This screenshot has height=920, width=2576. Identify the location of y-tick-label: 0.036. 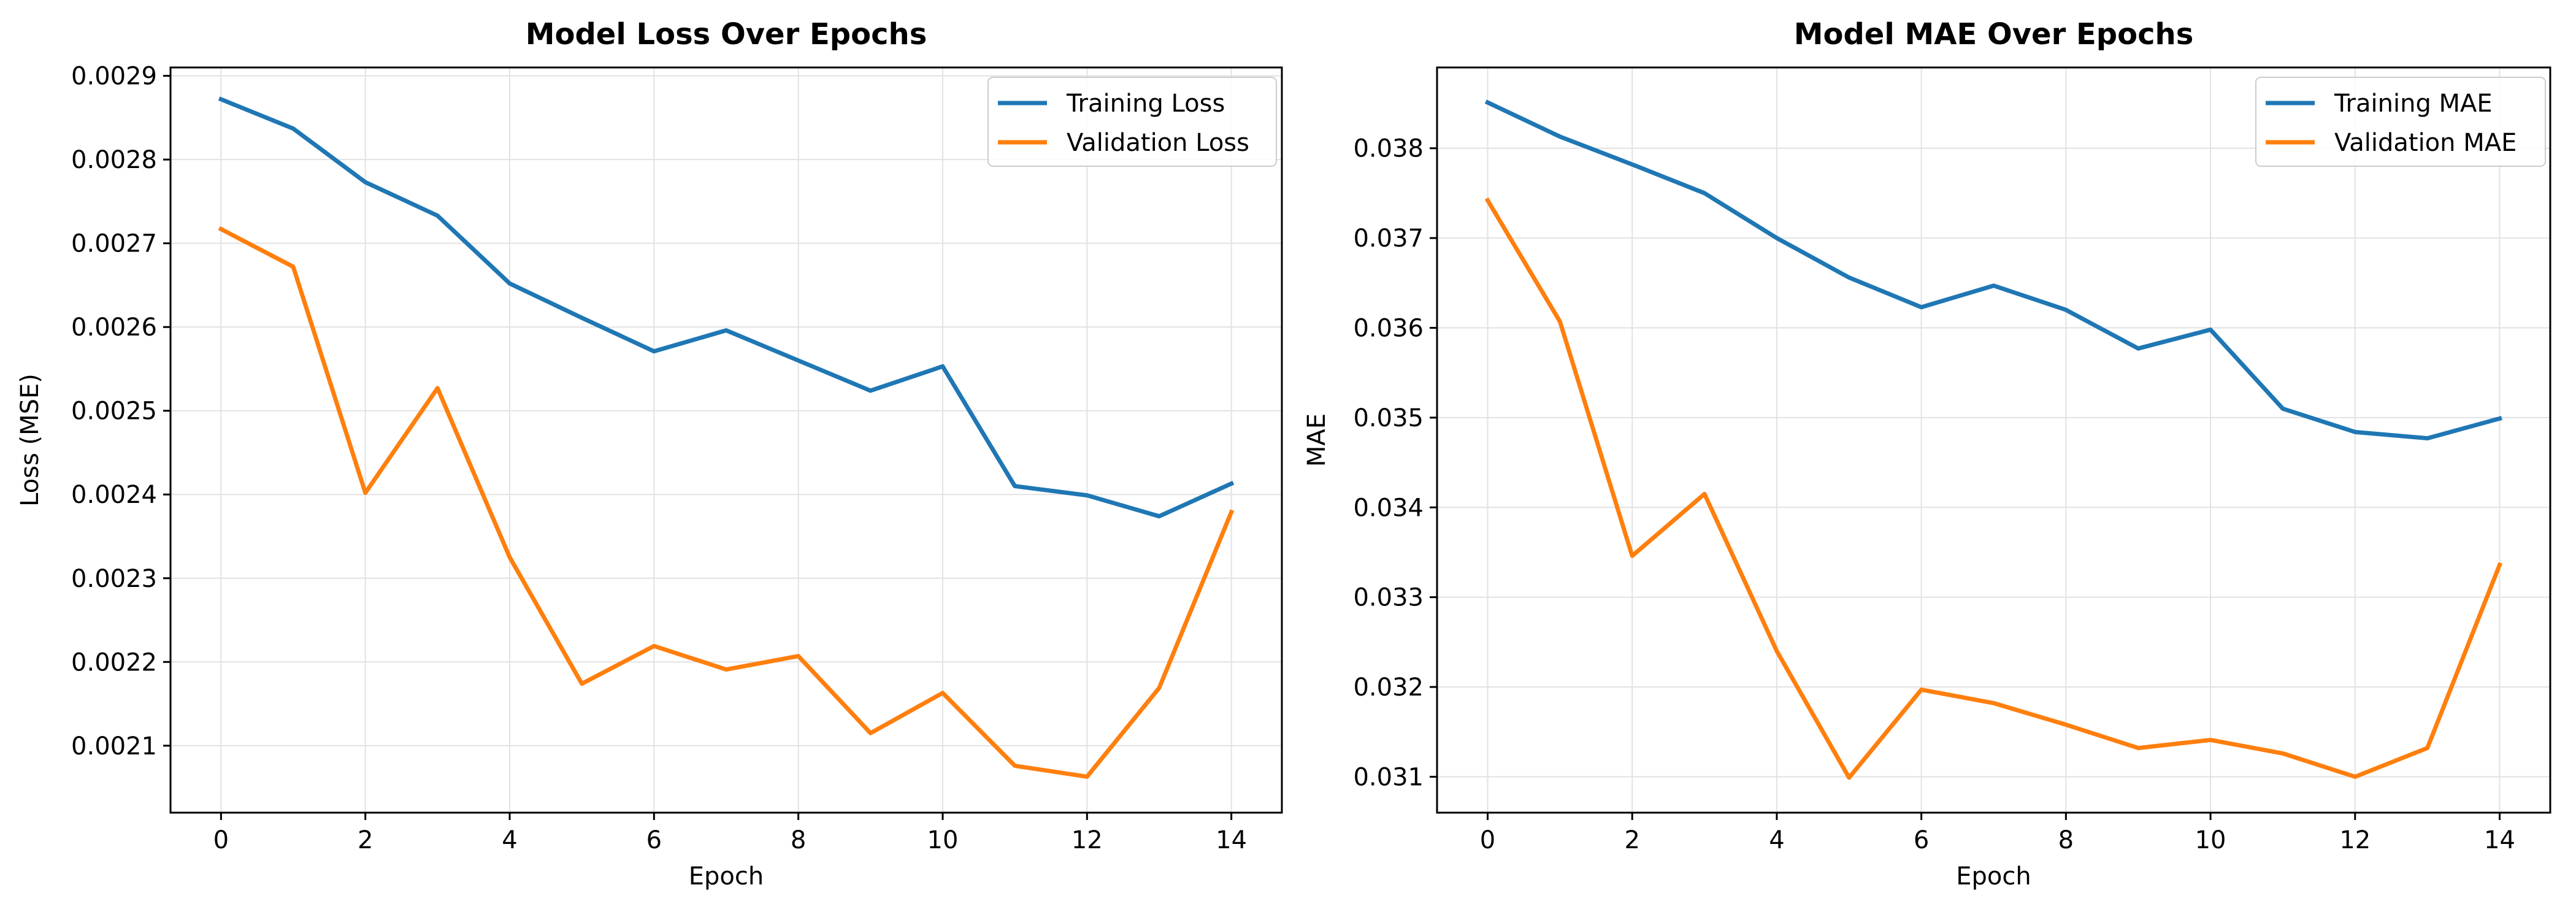
(1388, 329).